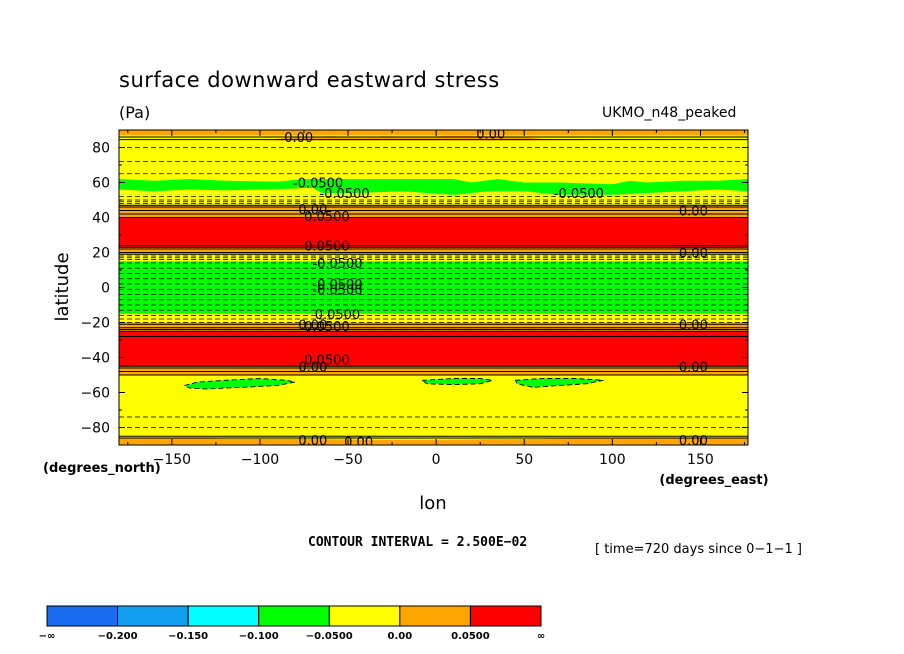 This screenshot has height=654, width=904. What do you see at coordinates (418, 542) in the screenshot?
I see `contour-interval-label: CONTOUR INTERVAL = 2.500E−02` at bounding box center [418, 542].